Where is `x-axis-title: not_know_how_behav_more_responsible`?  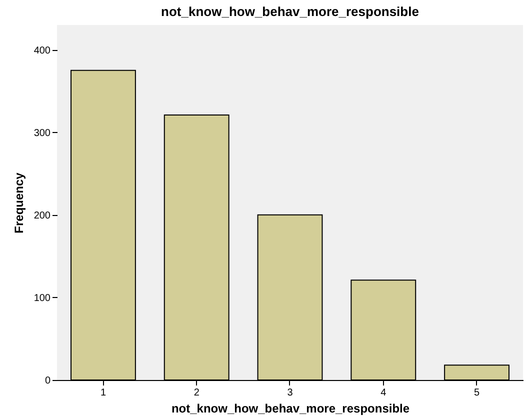
x-axis-title: not_know_how_behav_more_responsible is located at coordinates (290, 409).